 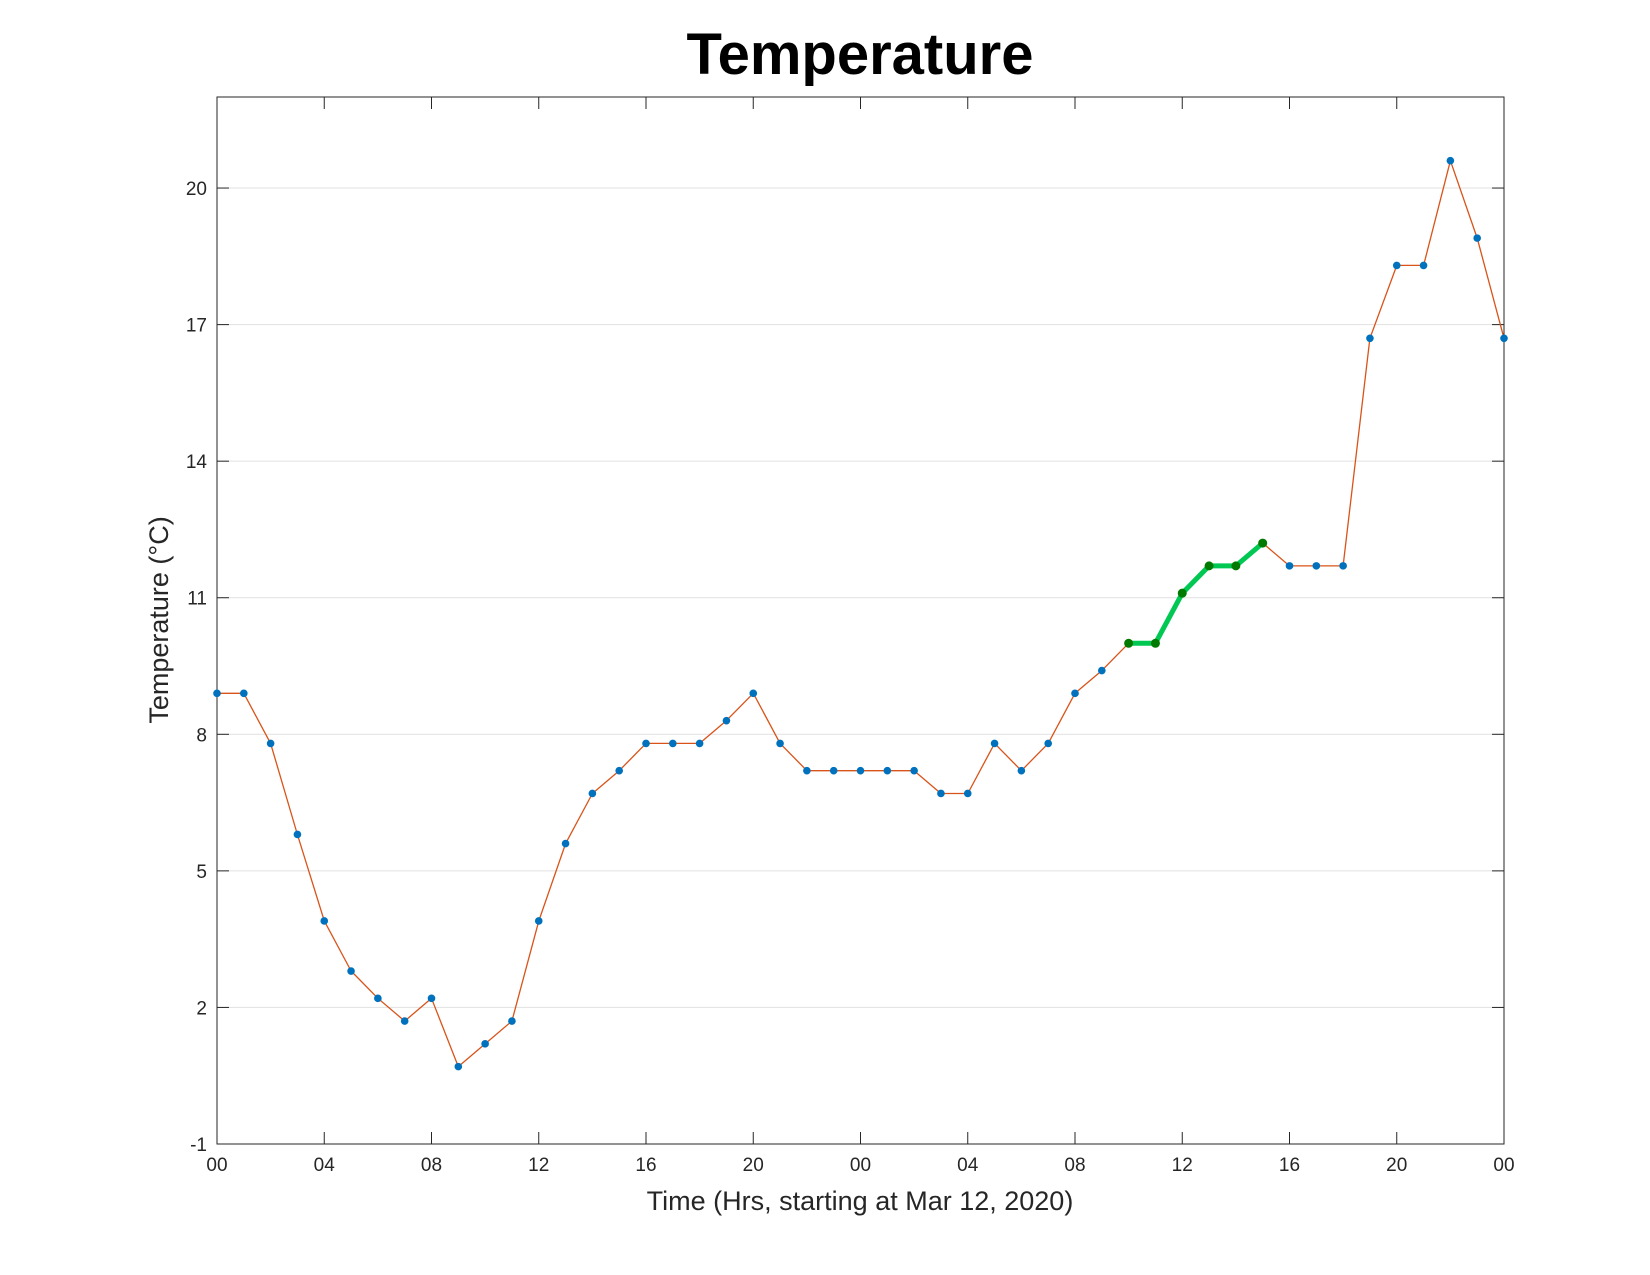 What do you see at coordinates (197, 599) in the screenshot?
I see `y-tick-label: 11` at bounding box center [197, 599].